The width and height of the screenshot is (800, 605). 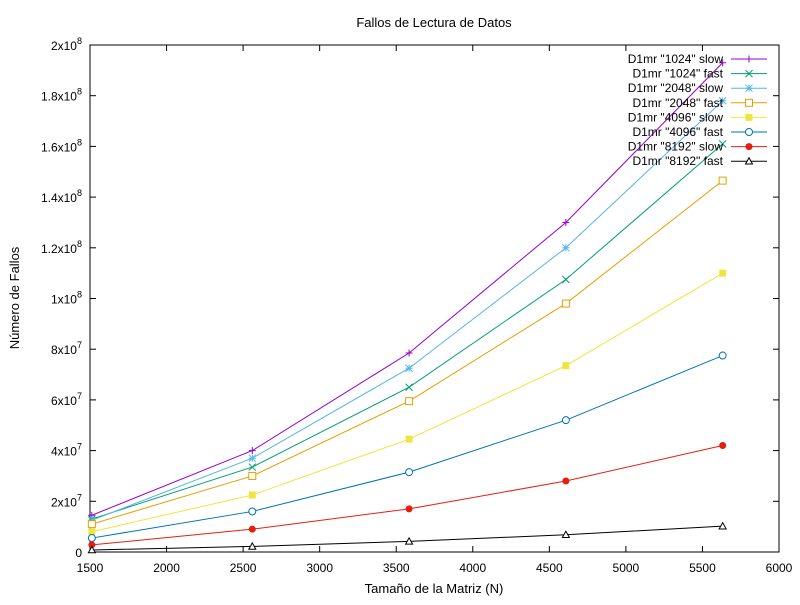 I want to click on legend-label: D1mr "8192" slow, so click(x=676, y=147).